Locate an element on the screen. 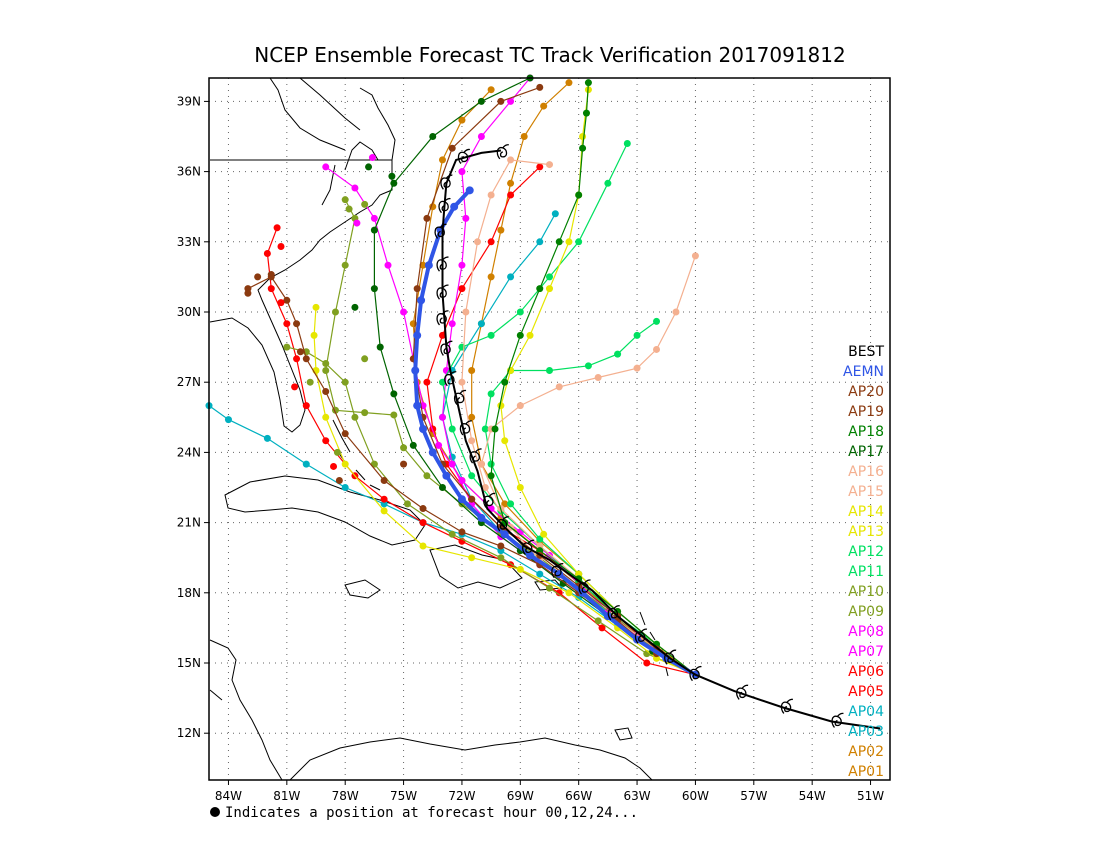  track-point-ap08 is located at coordinates (439, 445).